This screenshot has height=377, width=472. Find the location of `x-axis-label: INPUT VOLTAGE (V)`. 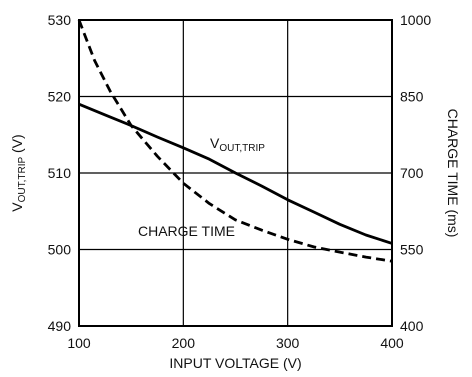

x-axis-label: INPUT VOLTAGE (V) is located at coordinates (235, 363).